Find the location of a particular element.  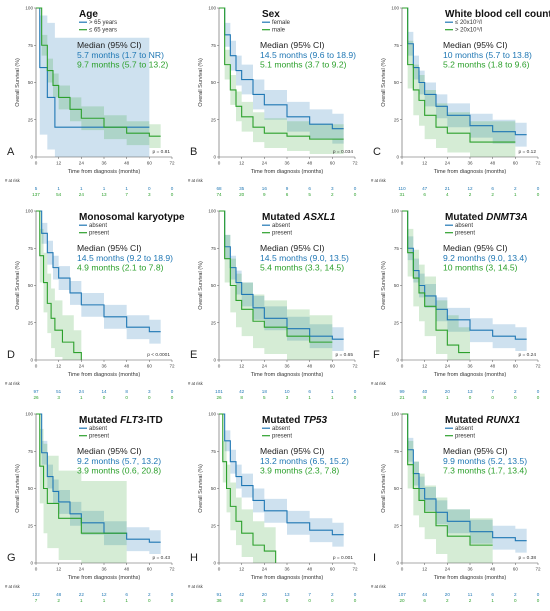

at-risk-count: 91 is located at coordinates (219, 594).